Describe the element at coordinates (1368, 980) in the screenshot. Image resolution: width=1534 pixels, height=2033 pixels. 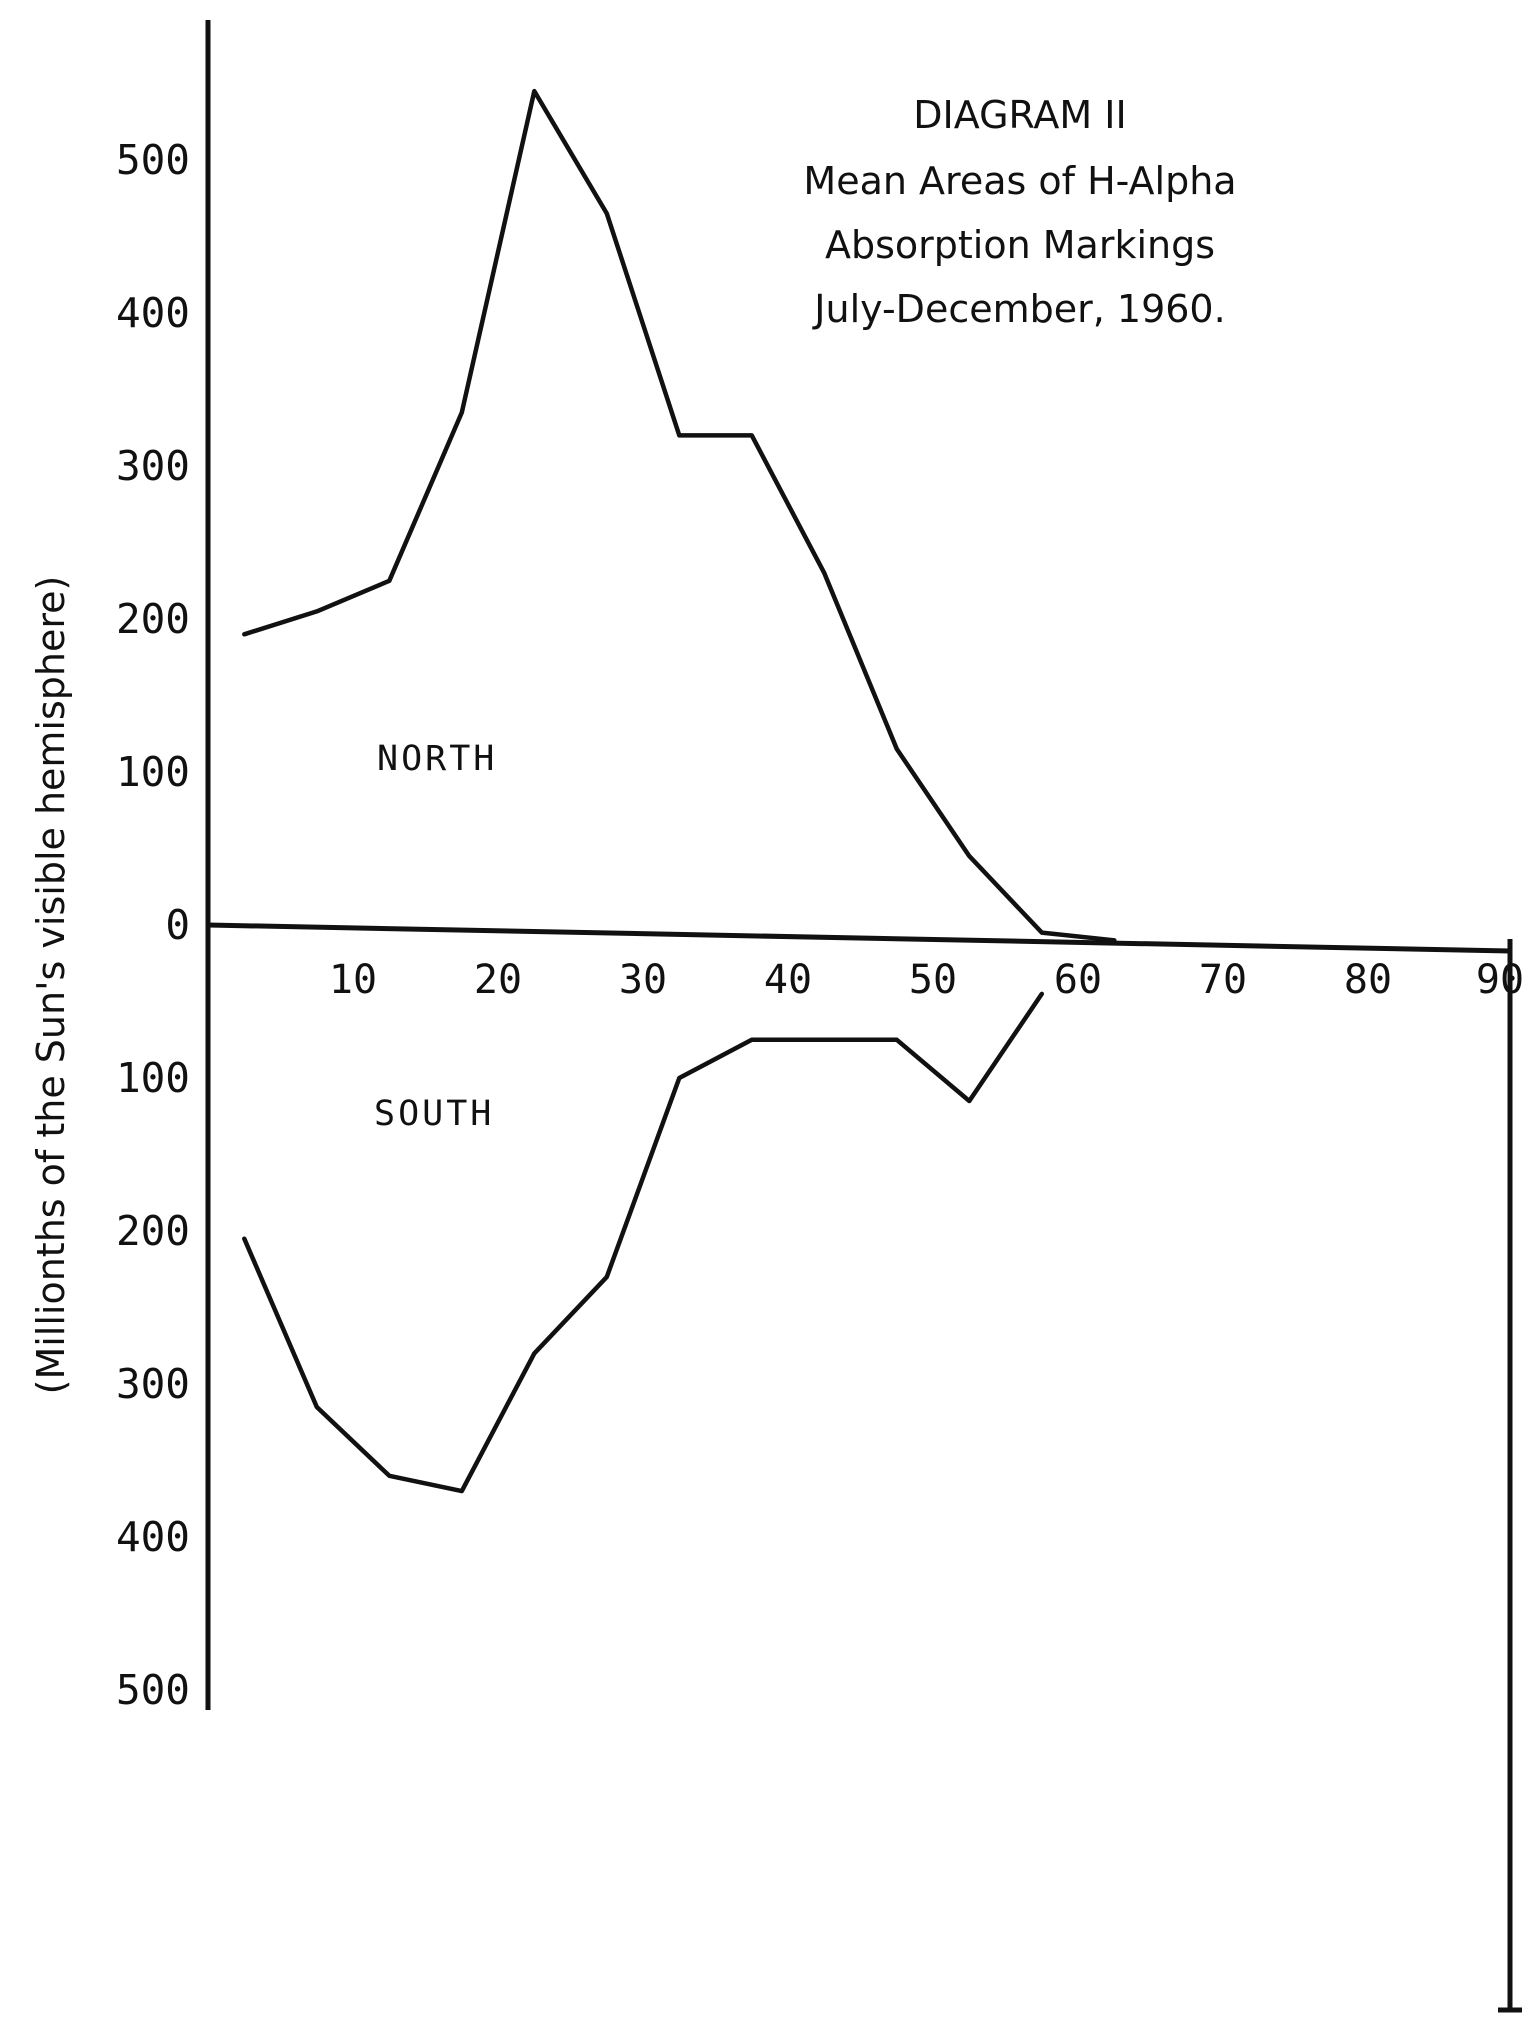
I see `x-tick-80: 80` at that location.